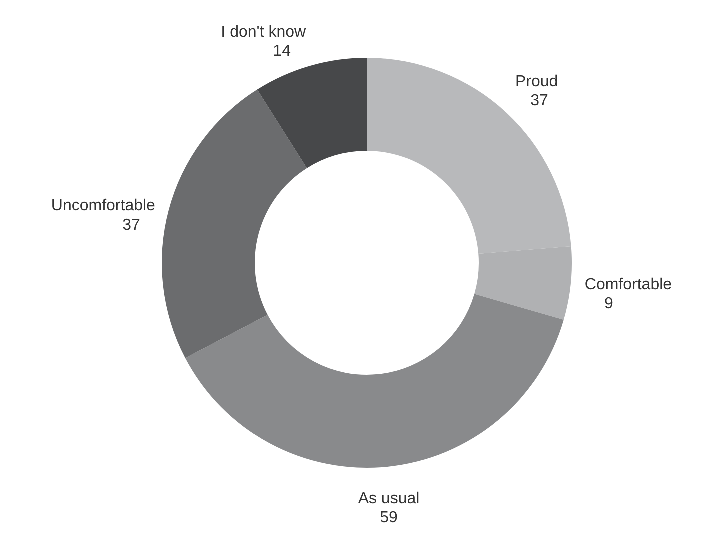  What do you see at coordinates (264, 33) in the screenshot?
I see `slice-label: I don't know` at bounding box center [264, 33].